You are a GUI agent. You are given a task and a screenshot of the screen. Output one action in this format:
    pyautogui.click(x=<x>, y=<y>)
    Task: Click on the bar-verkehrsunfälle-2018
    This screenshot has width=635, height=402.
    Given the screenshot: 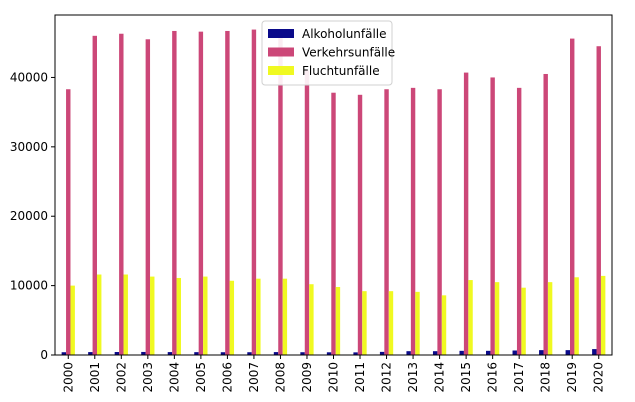 What is the action you would take?
    pyautogui.click(x=545, y=214)
    